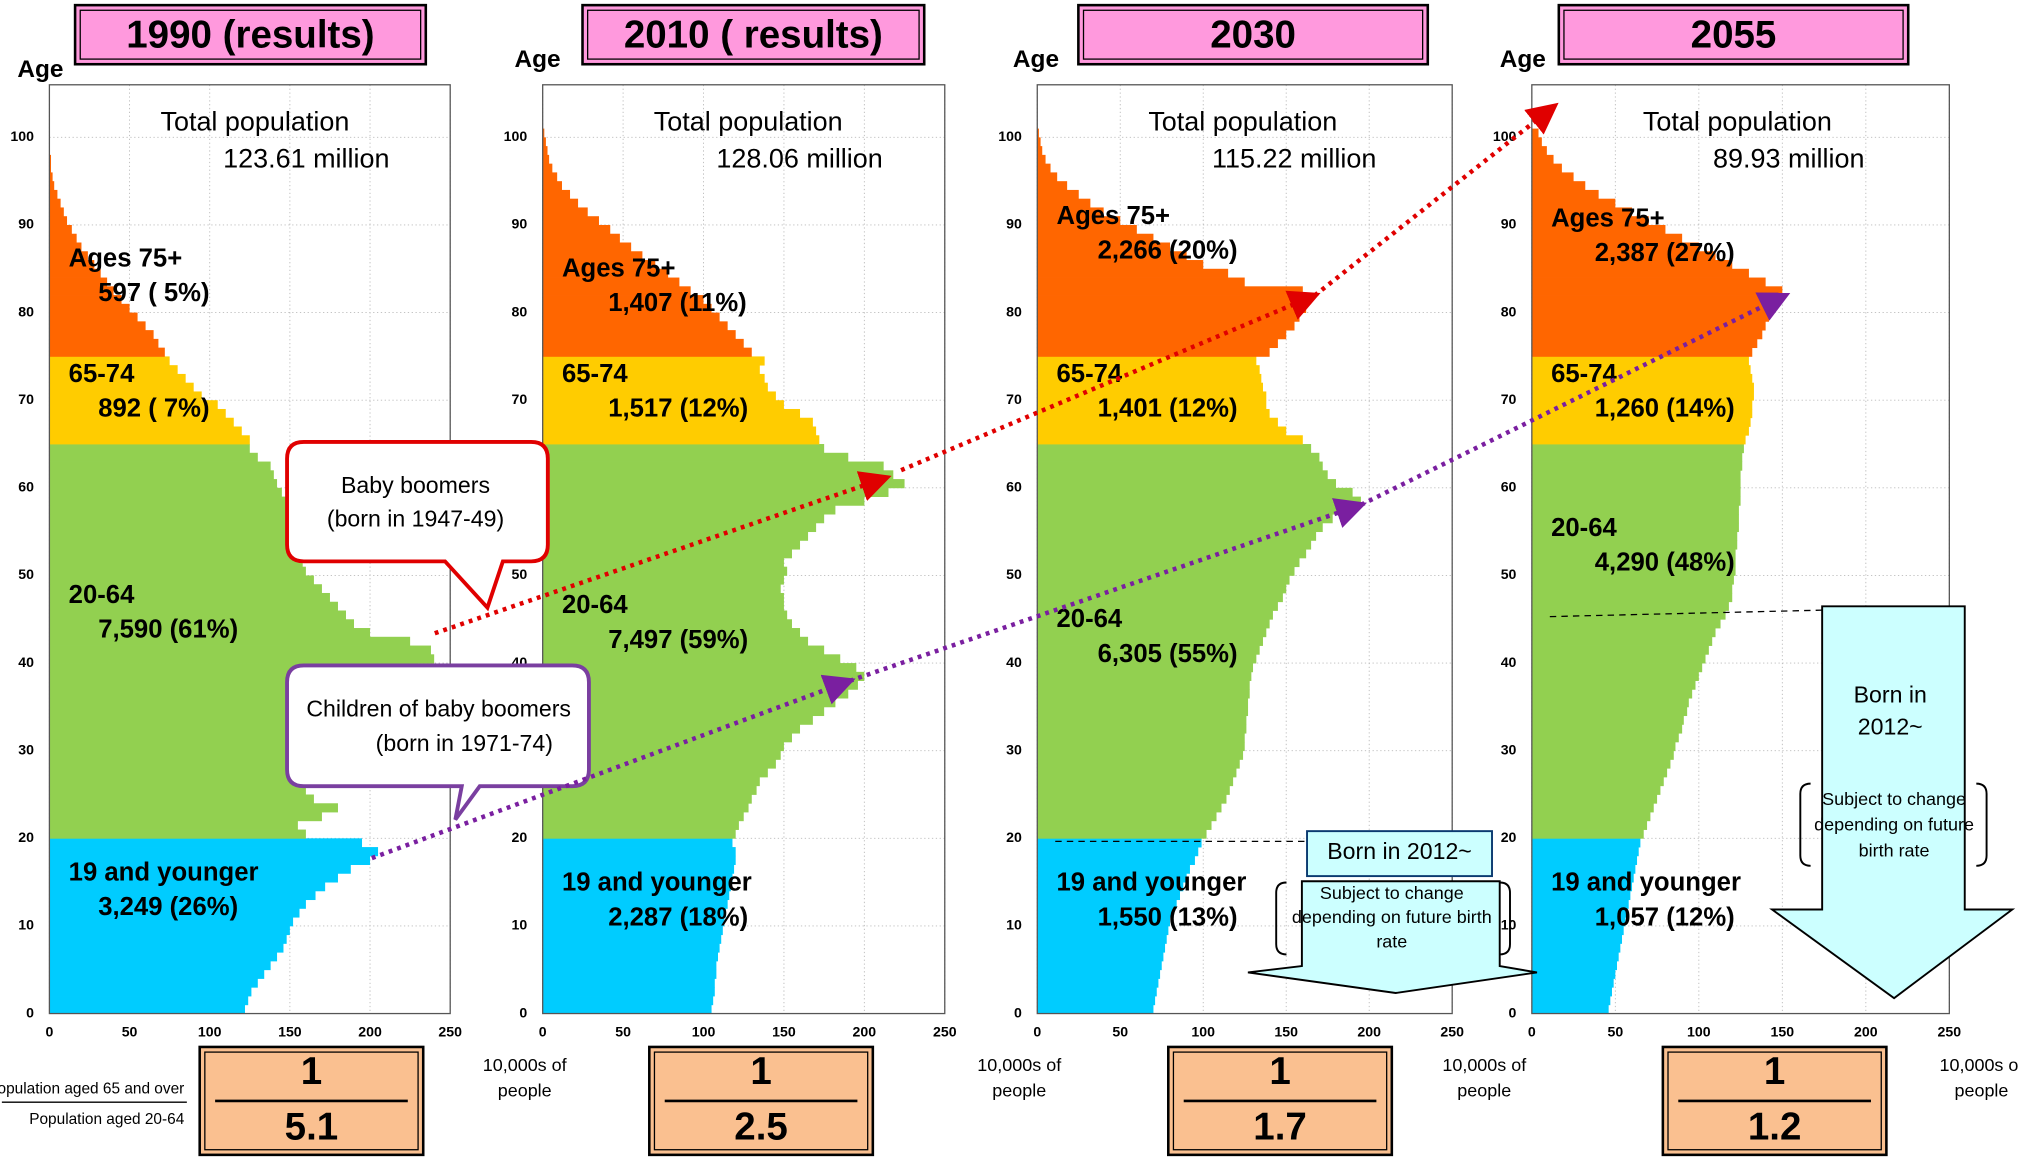 This screenshot has width=2018, height=1160. Describe the element at coordinates (1894, 825) in the screenshot. I see `note-text: depending on future` at that location.